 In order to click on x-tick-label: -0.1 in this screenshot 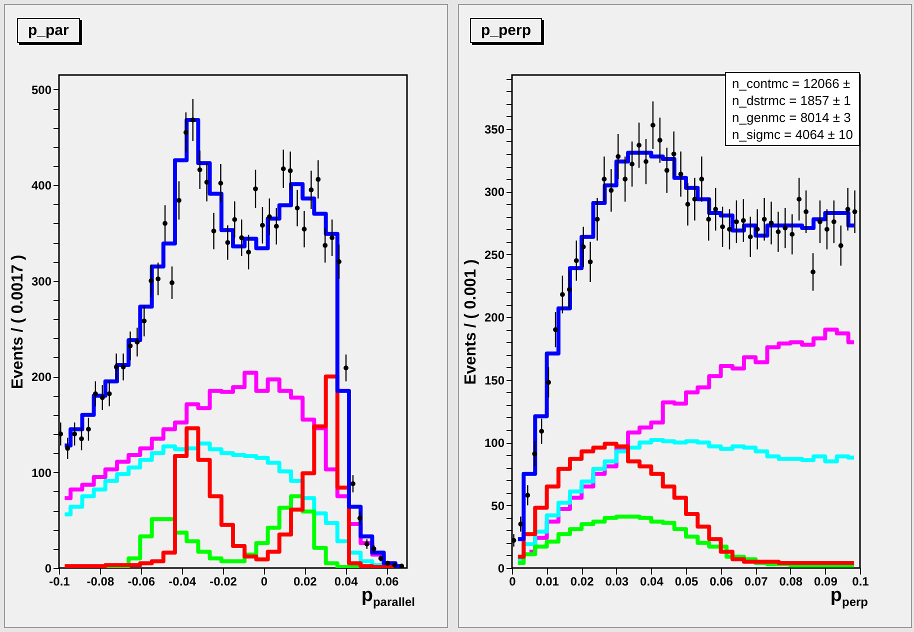, I will do `click(59, 581)`.